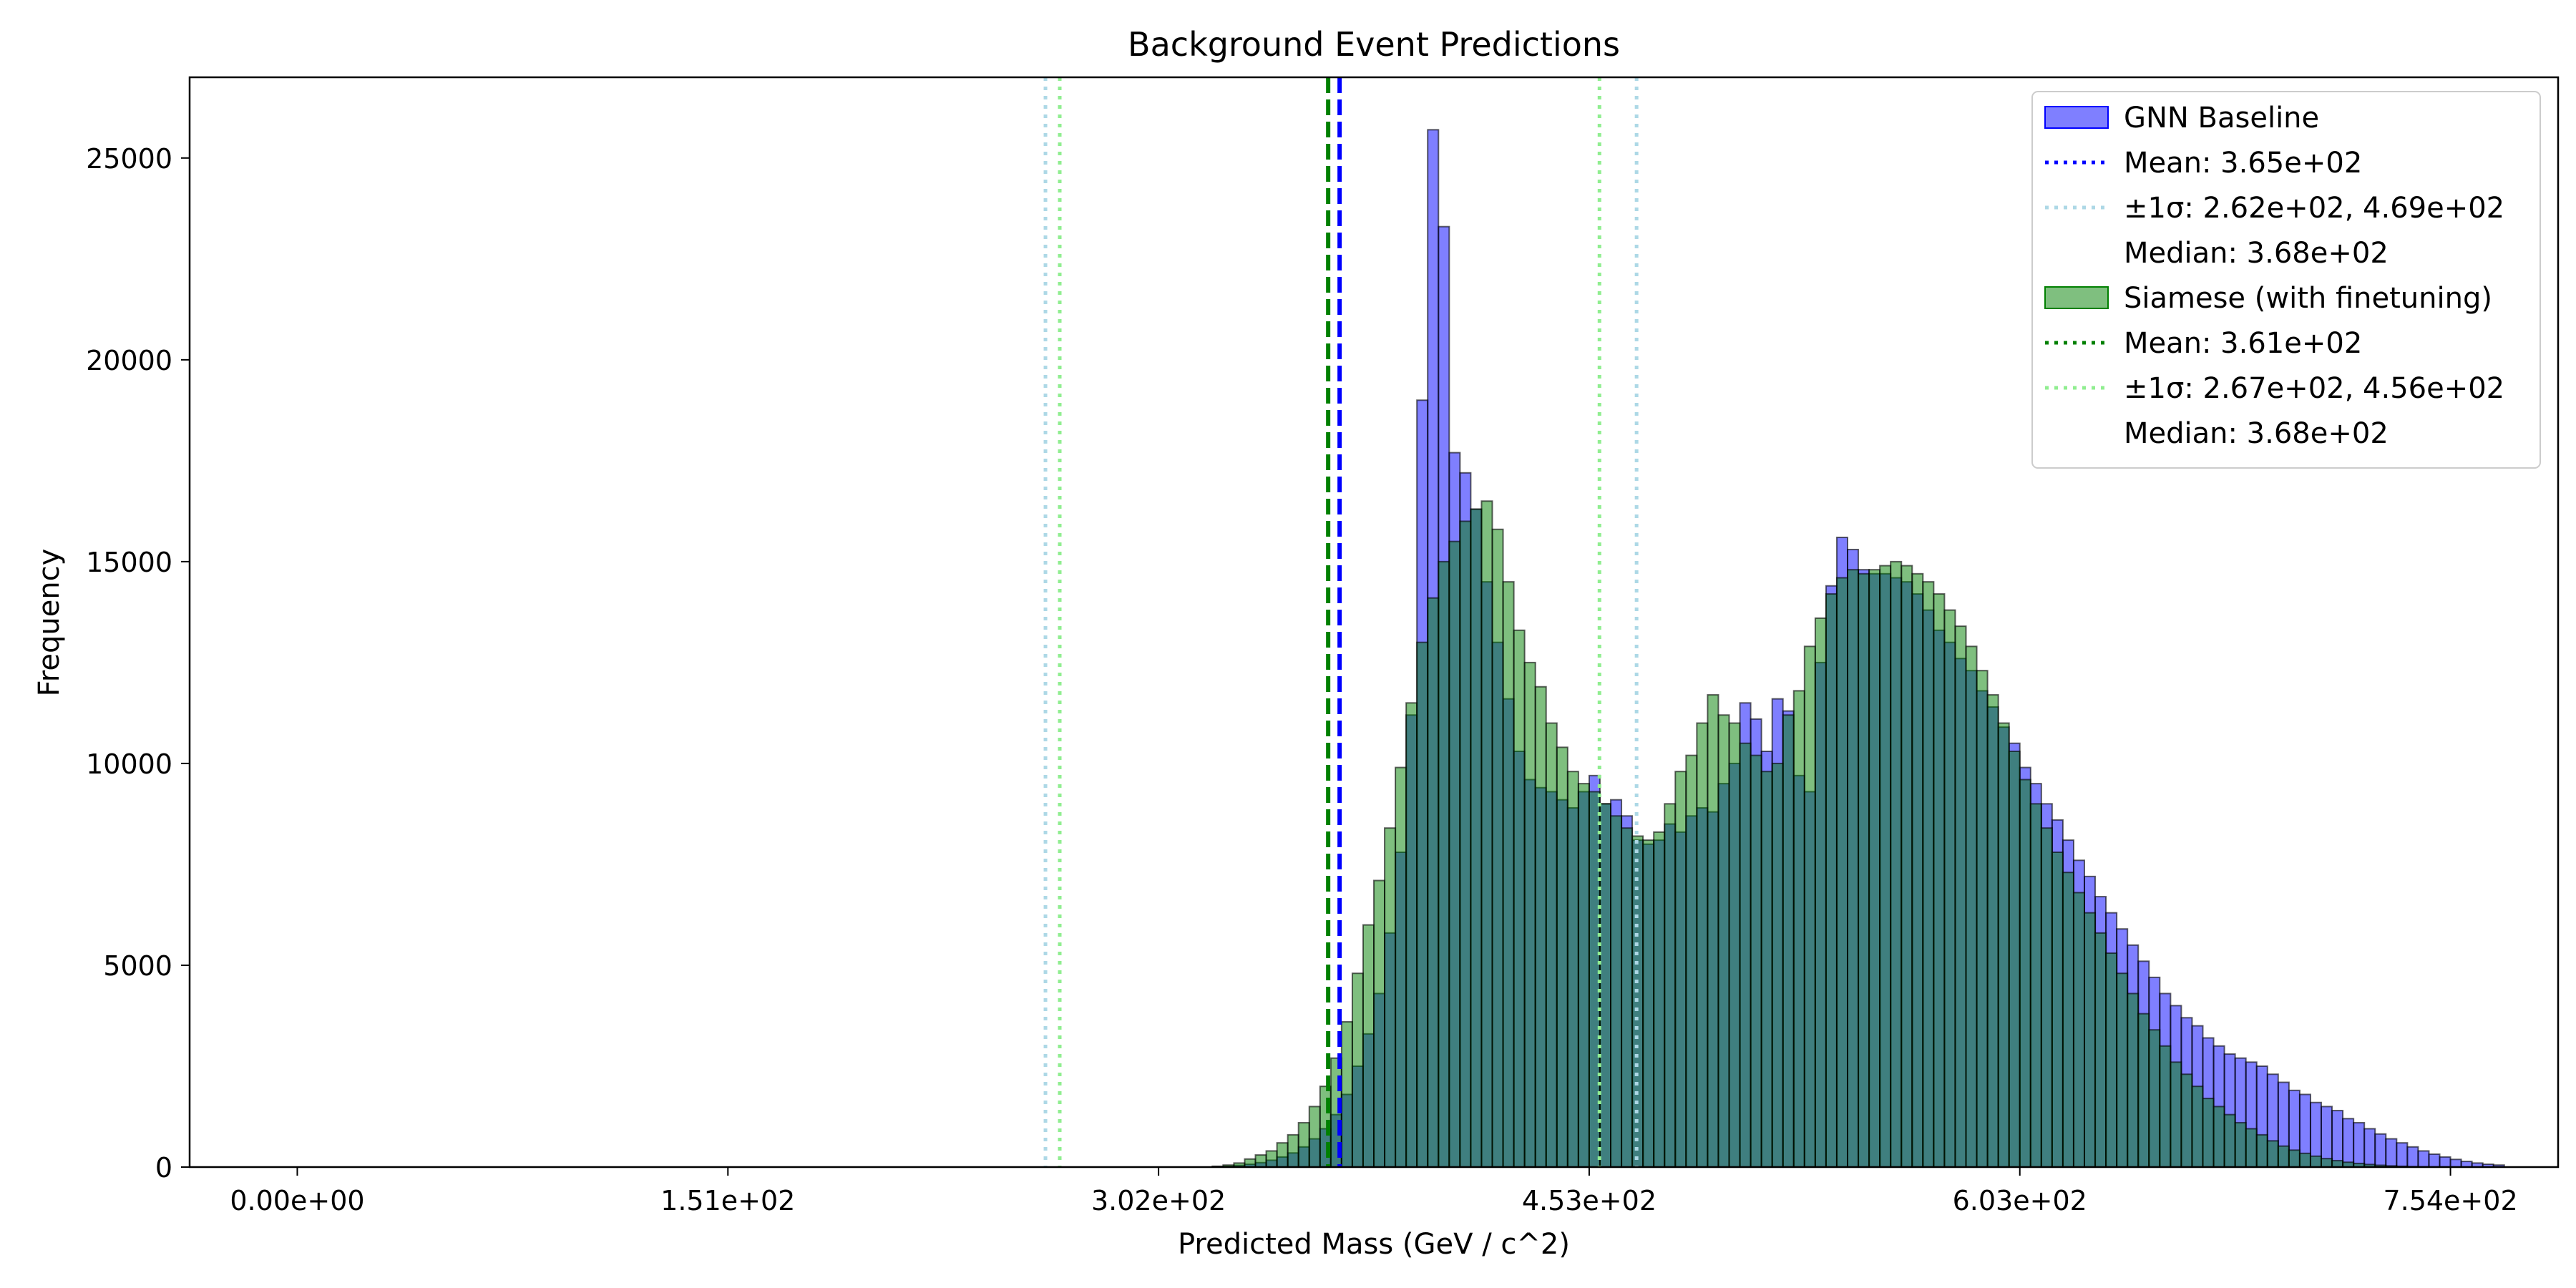  I want to click on legend-label: ±1σ: 2.67e+02, 4.56e+02, so click(2314, 389).